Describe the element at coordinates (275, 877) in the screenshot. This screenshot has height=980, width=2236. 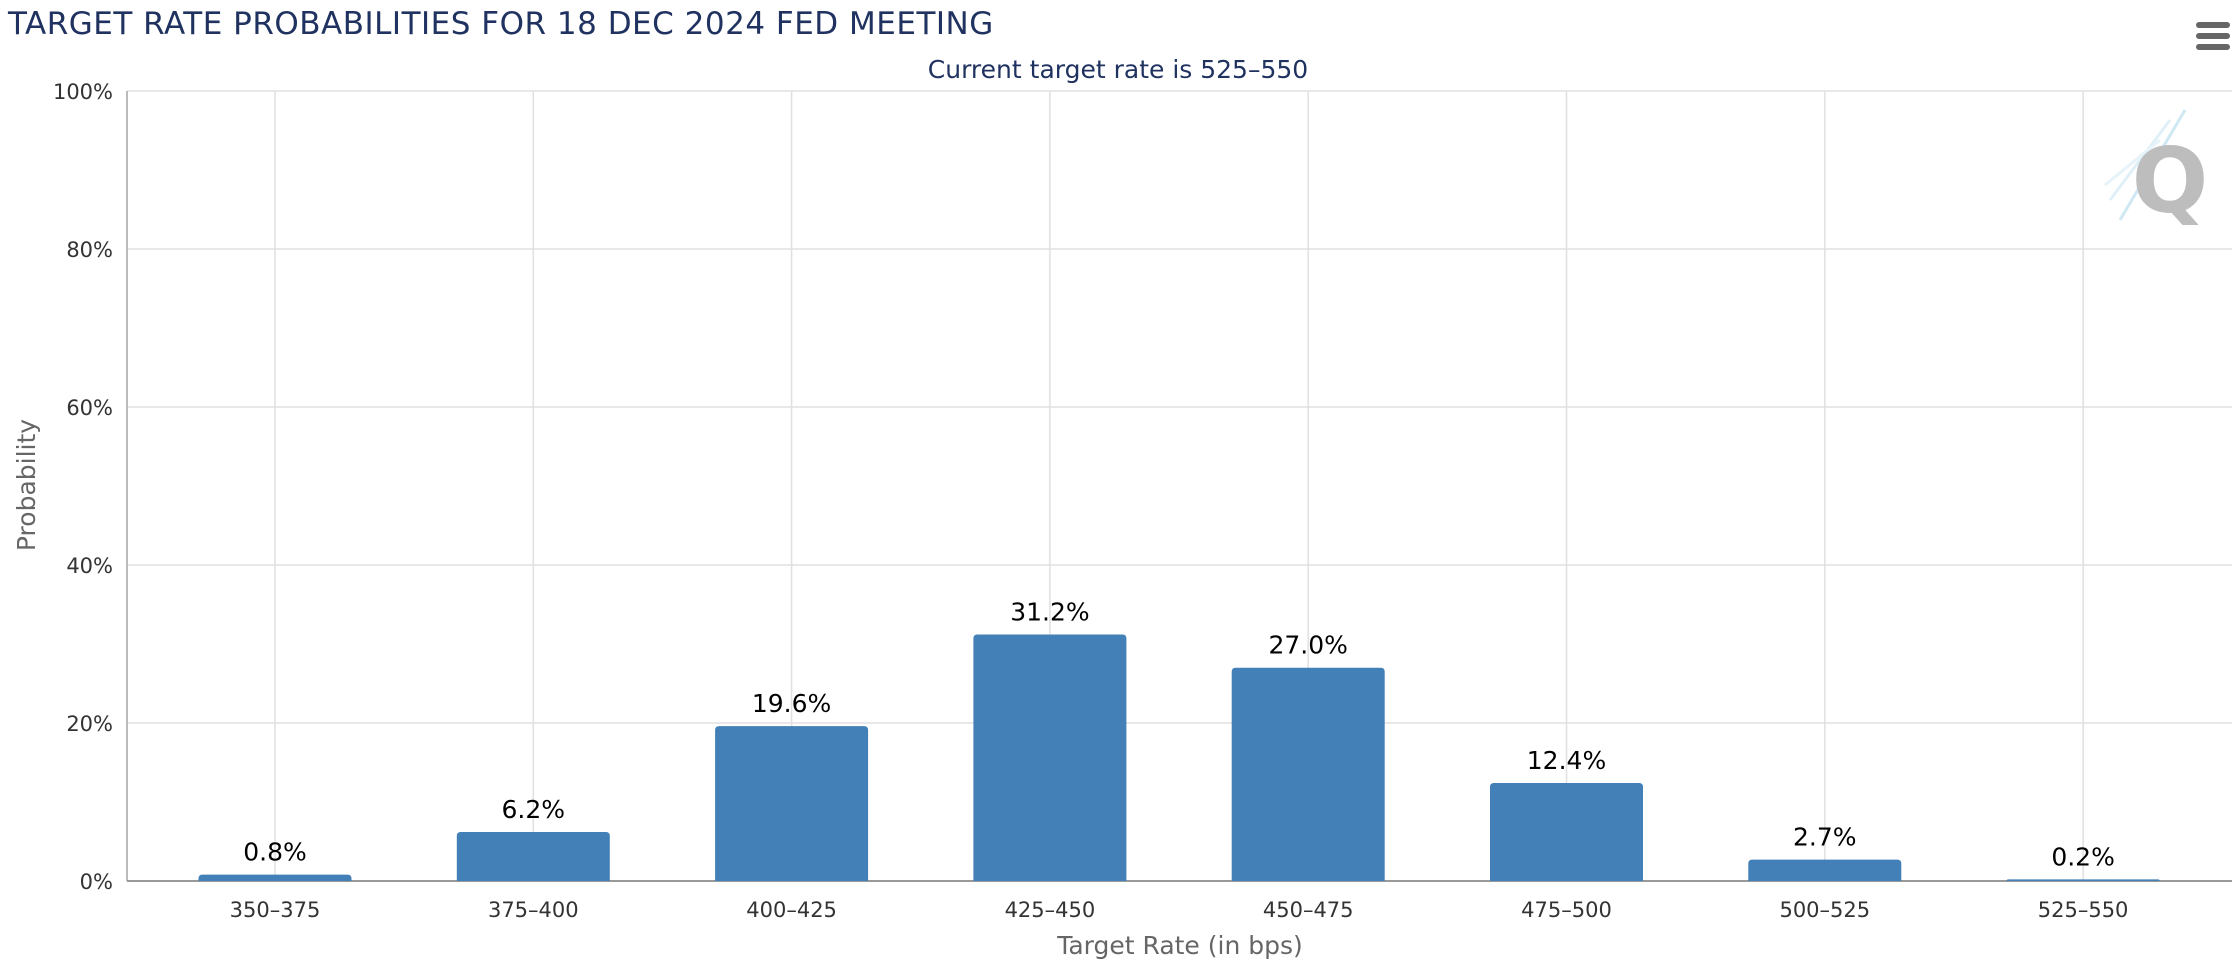
I see `bar-350–375` at that location.